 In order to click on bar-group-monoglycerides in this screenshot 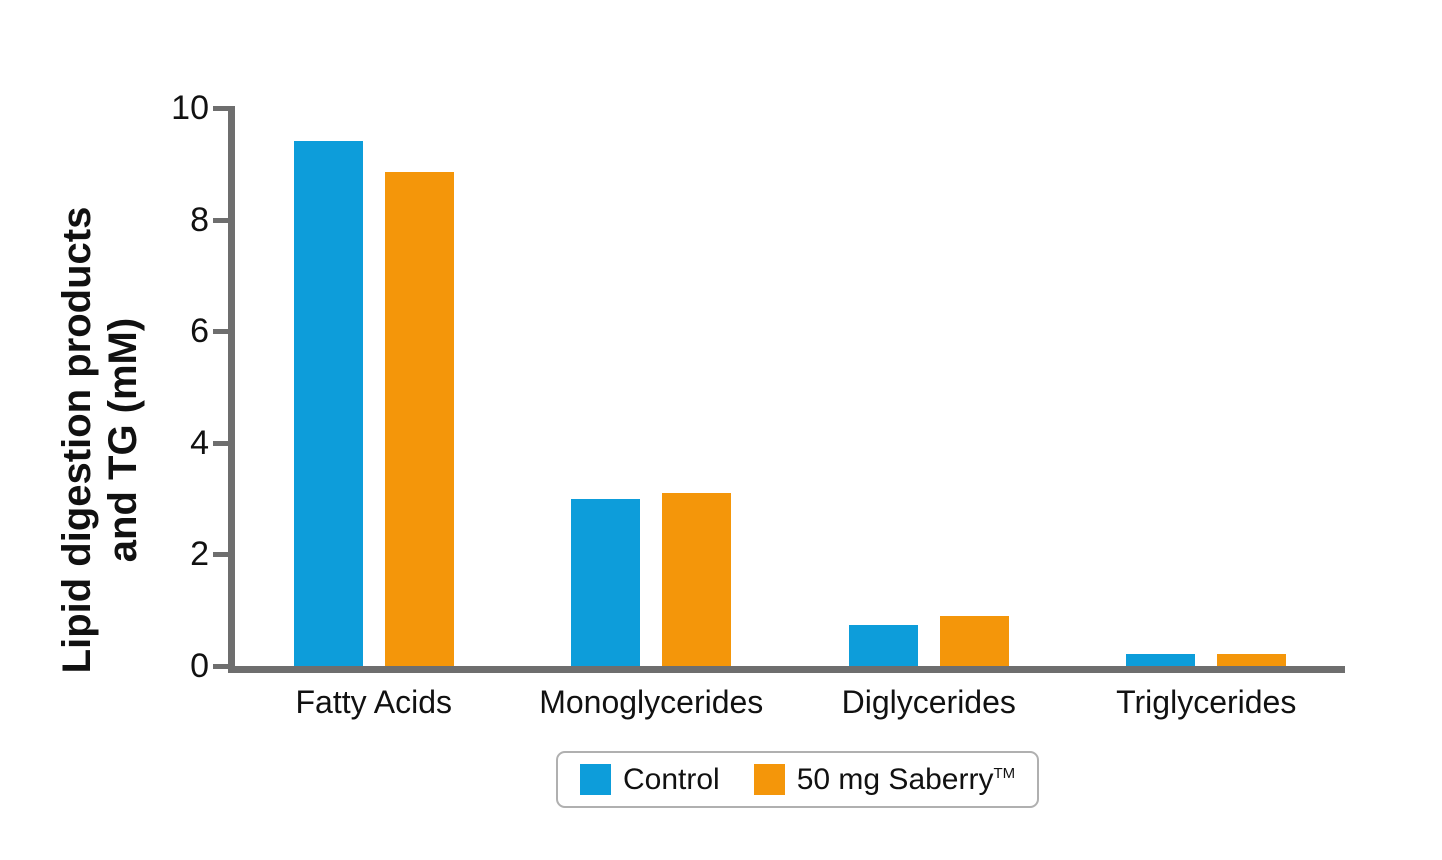, I will do `click(652, 387)`.